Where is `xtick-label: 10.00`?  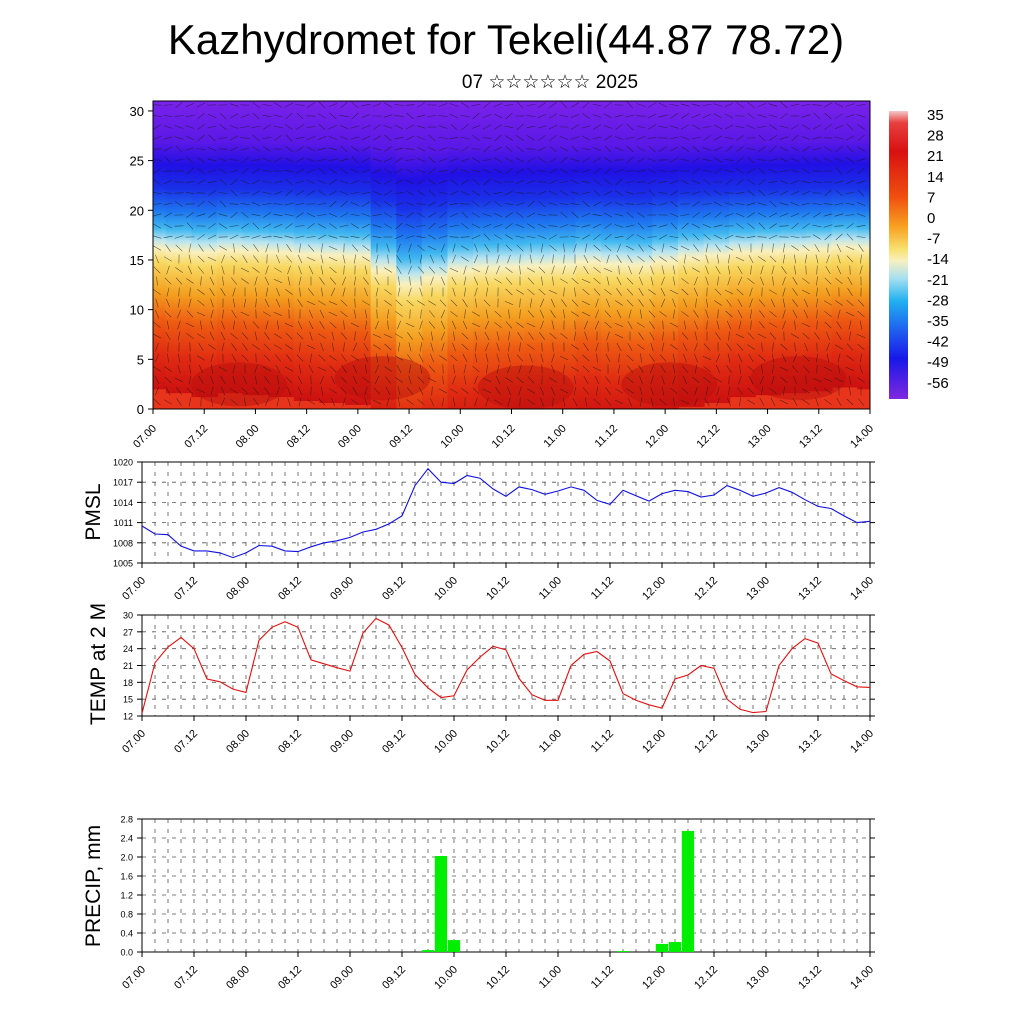 xtick-label: 10.00 is located at coordinates (446, 742).